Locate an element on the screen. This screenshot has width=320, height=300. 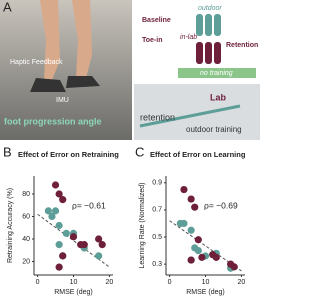
chart-title: Effect of Error on Retraining is located at coordinates (68, 154).